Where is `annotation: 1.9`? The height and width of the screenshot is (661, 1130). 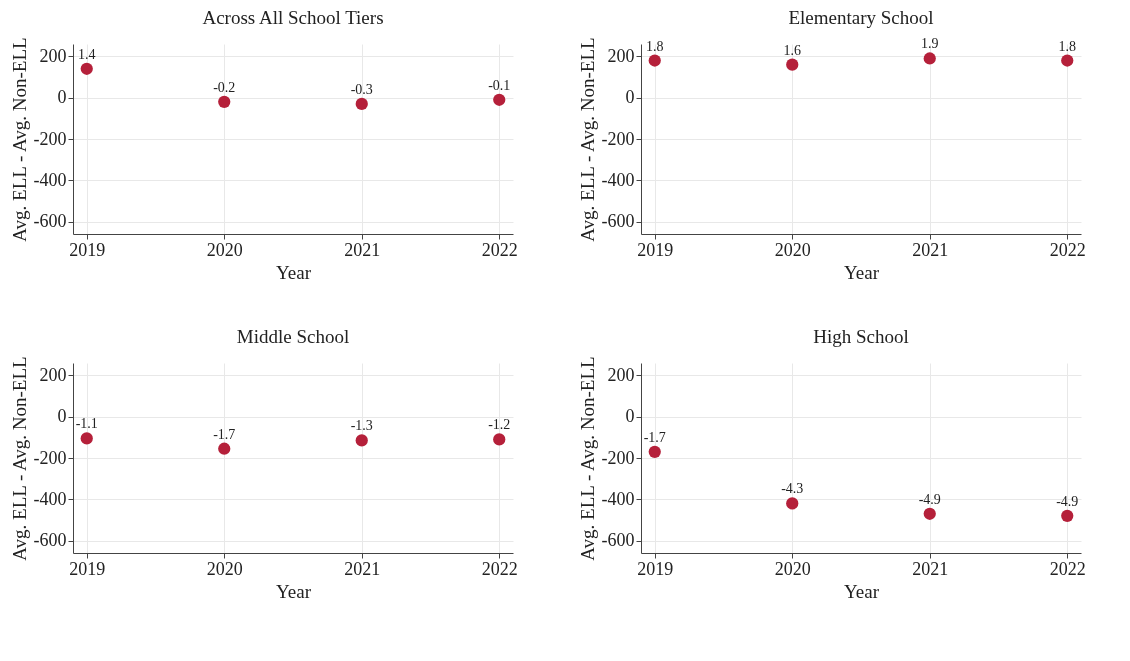 annotation: 1.9 is located at coordinates (930, 44).